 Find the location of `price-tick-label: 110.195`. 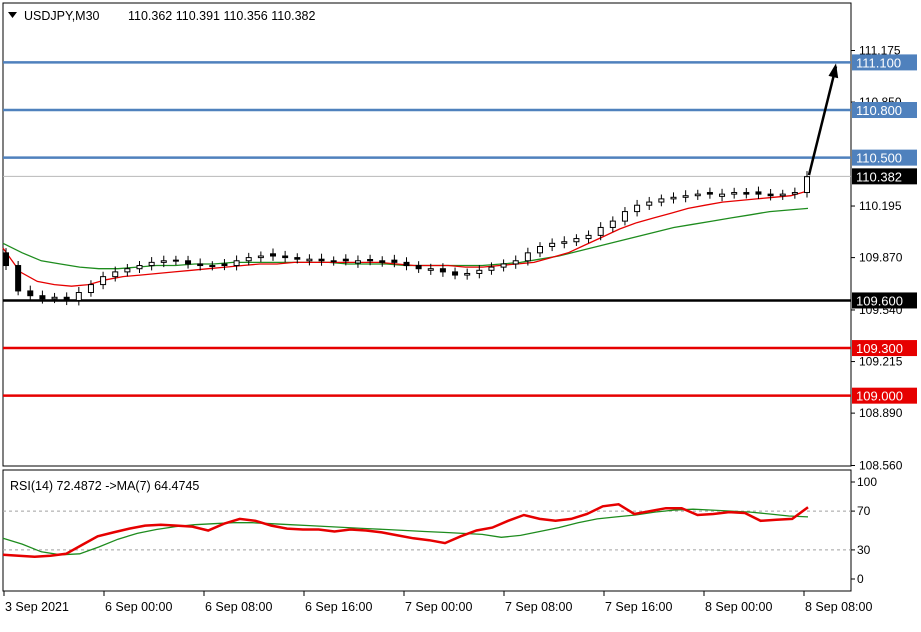

price-tick-label: 110.195 is located at coordinates (880, 206).